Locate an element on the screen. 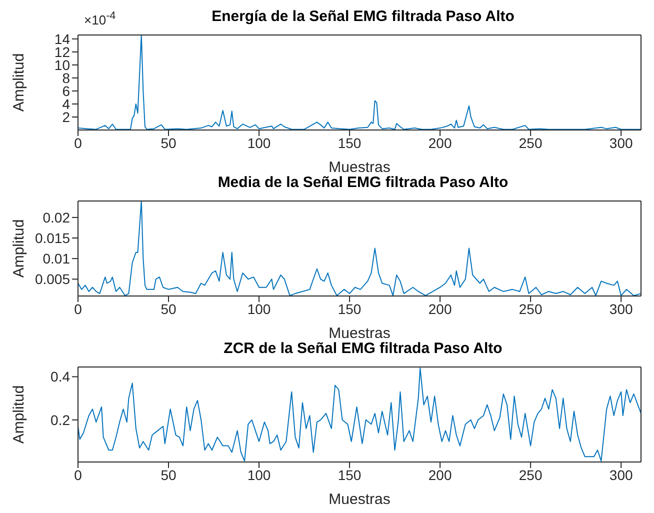 This screenshot has width=654, height=513. y-tick-label: 0.4 is located at coordinates (60, 376).